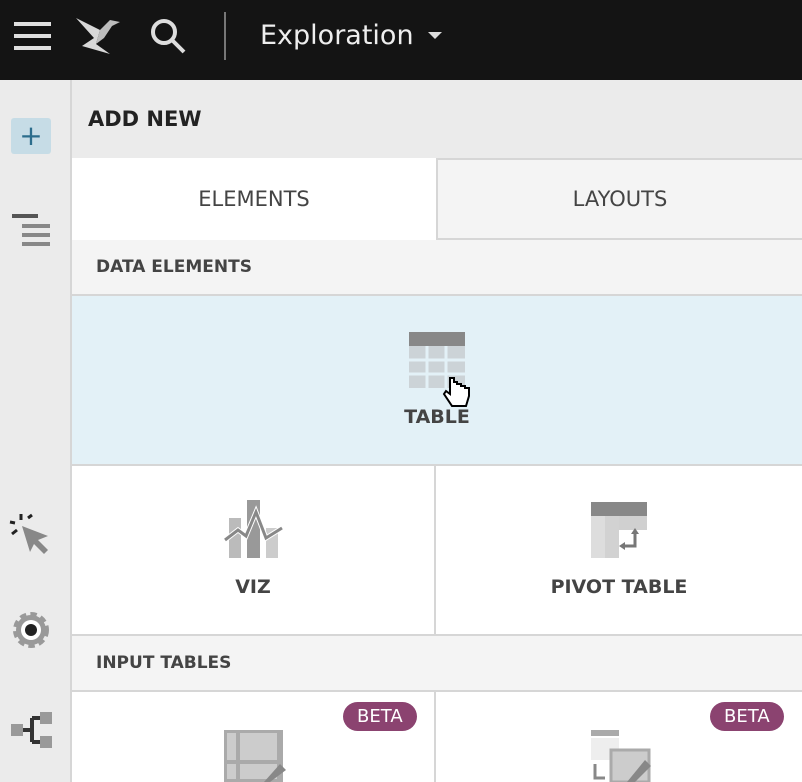 The height and width of the screenshot is (782, 802). What do you see at coordinates (31, 630) in the screenshot?
I see `settings-icon` at bounding box center [31, 630].